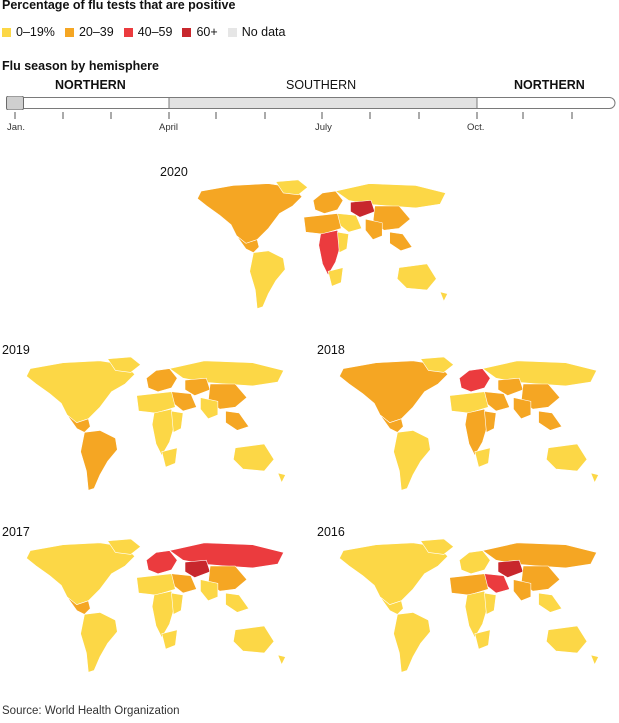  I want to click on legend-label: 0–19%, so click(35, 32).